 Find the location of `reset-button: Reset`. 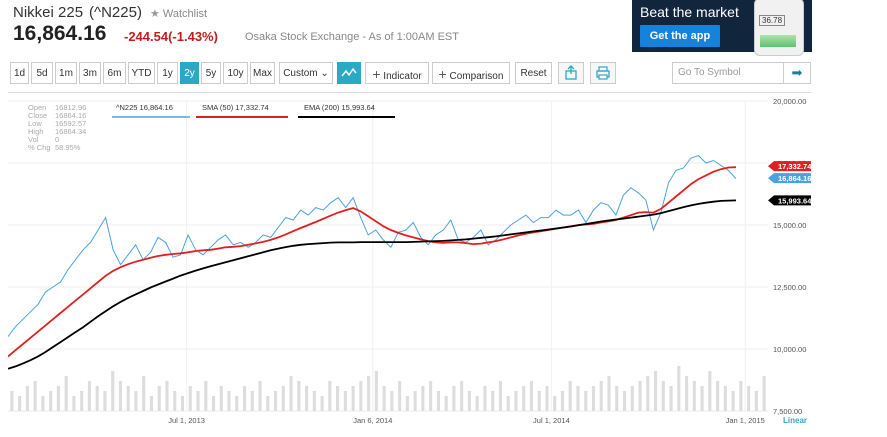

reset-button: Reset is located at coordinates (533, 73).